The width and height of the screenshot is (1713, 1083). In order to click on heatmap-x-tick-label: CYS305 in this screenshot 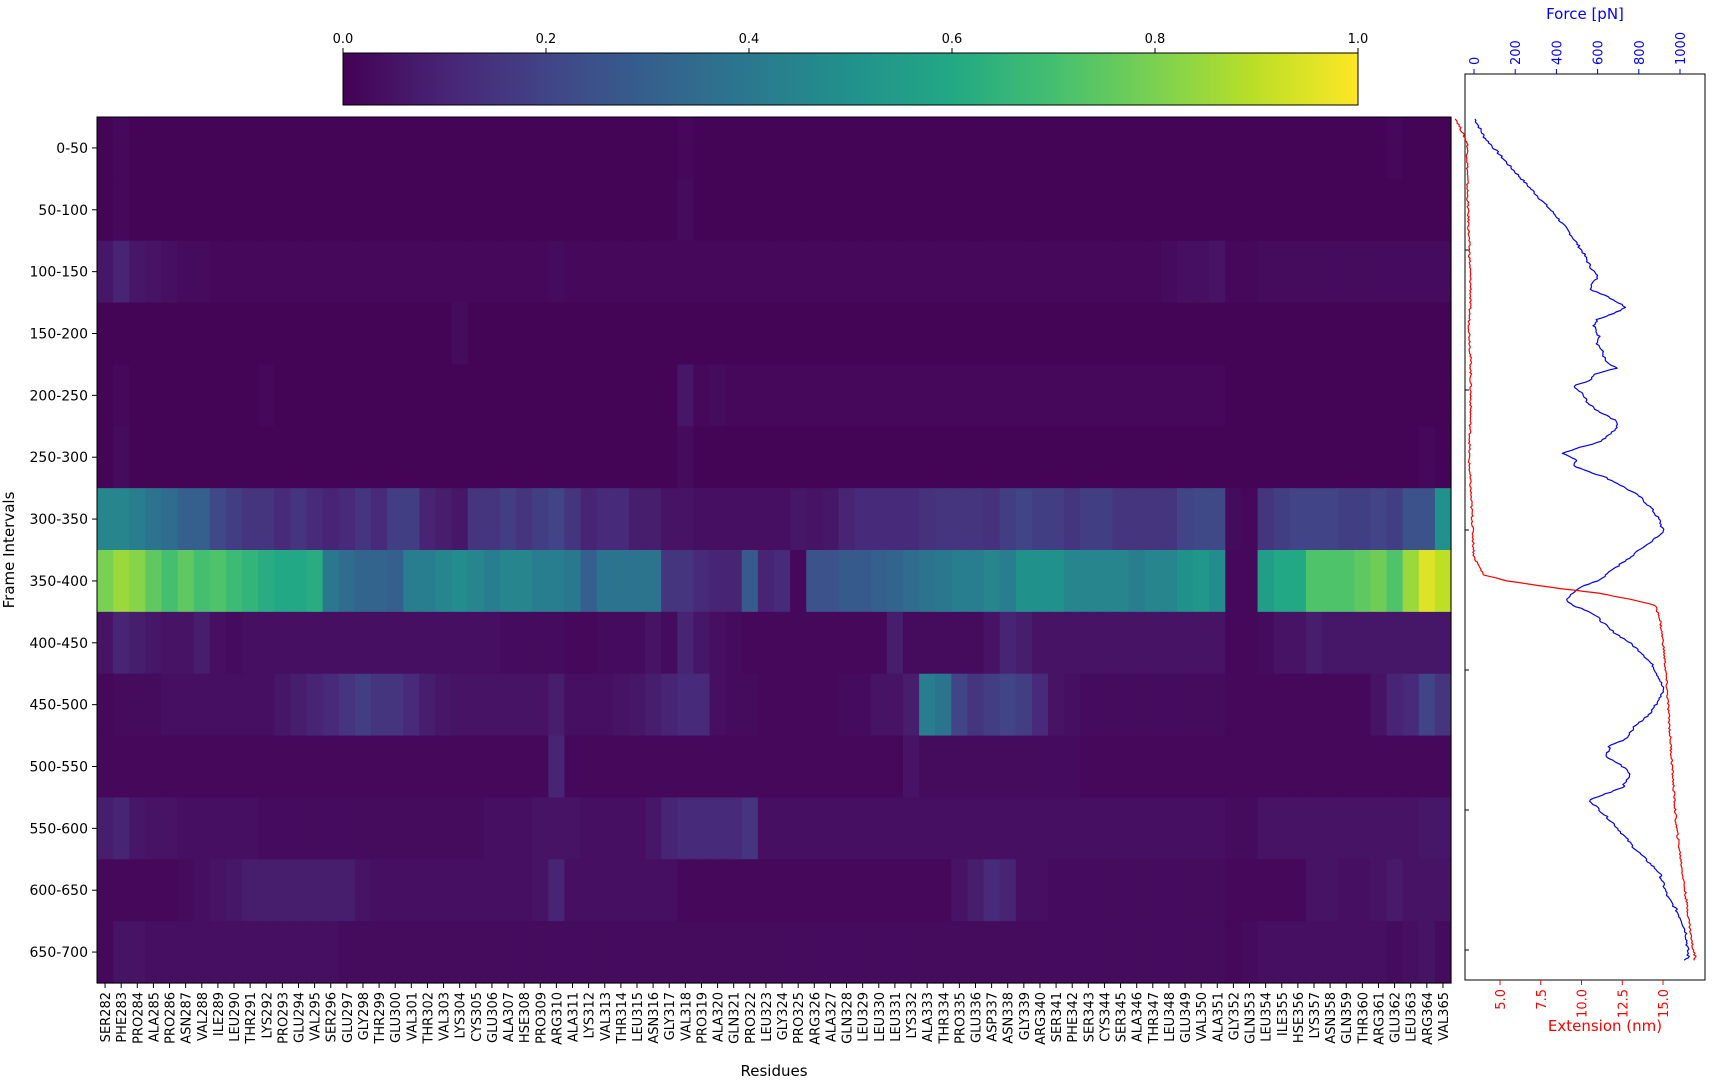, I will do `click(477, 1017)`.